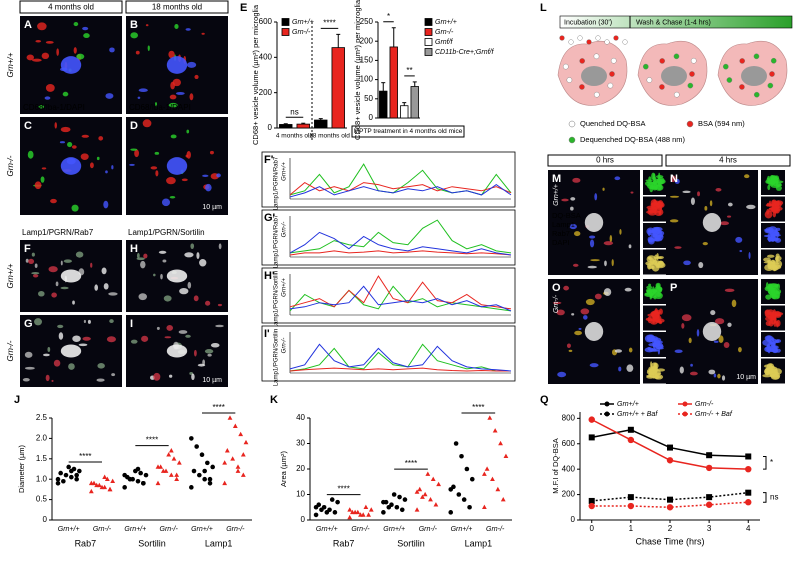 The height and width of the screenshot is (568, 800). I want to click on significance: *, so click(388, 16).